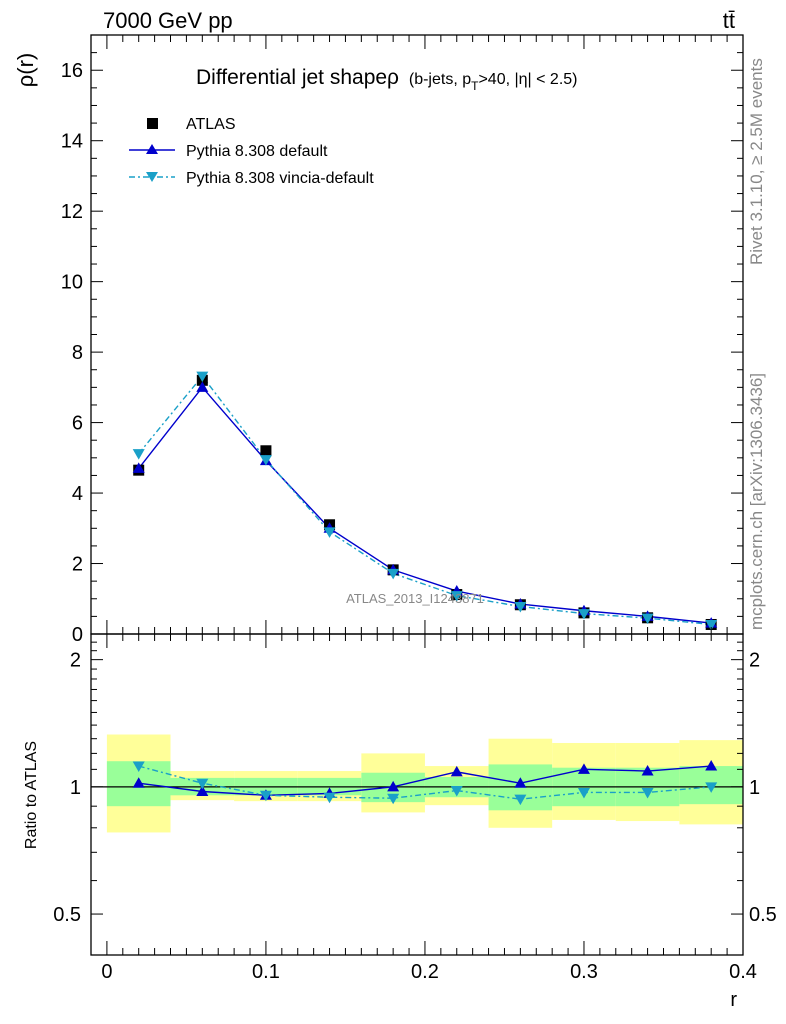 The image size is (786, 1024). Describe the element at coordinates (77, 494) in the screenshot. I see `main-y-tick-label: 4` at that location.